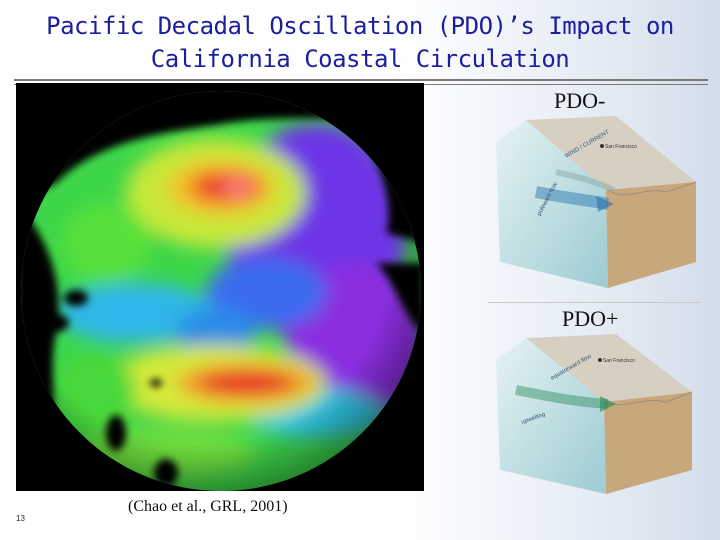 This screenshot has height=540, width=720. What do you see at coordinates (599, 413) in the screenshot?
I see `pdo-plus-circulation-diagram: equatorward flow upwelling San Francisco` at bounding box center [599, 413].